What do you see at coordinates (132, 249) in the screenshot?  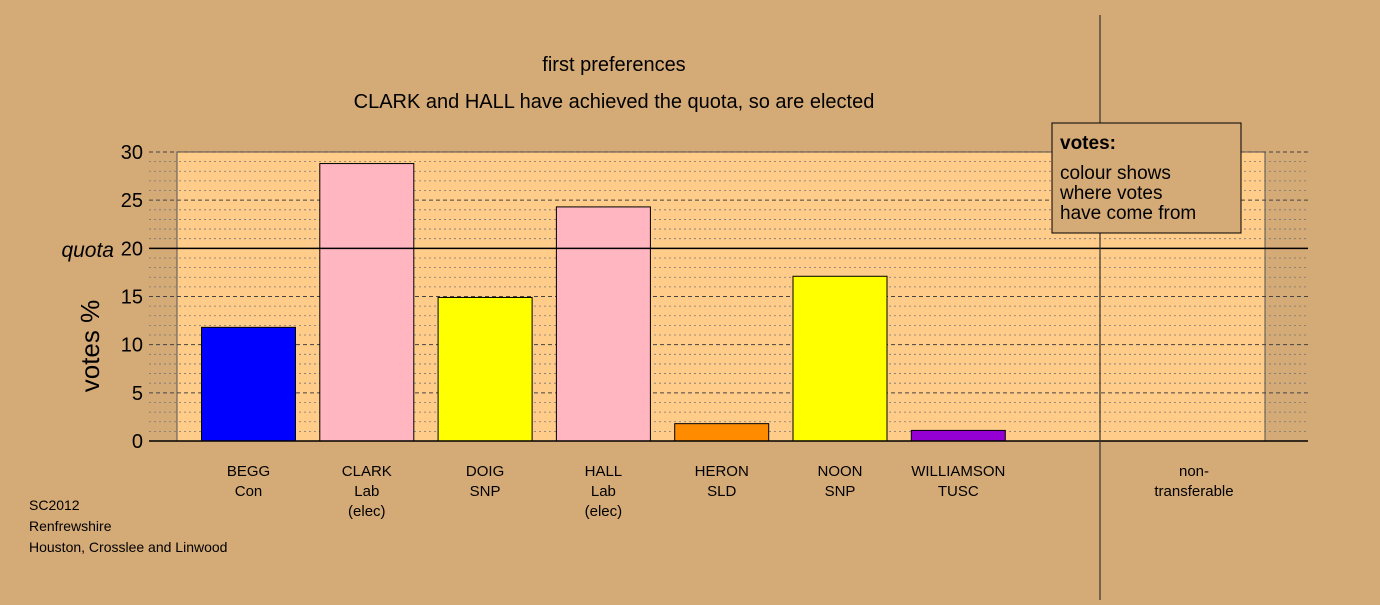 I see `y-tick-label: 20` at bounding box center [132, 249].